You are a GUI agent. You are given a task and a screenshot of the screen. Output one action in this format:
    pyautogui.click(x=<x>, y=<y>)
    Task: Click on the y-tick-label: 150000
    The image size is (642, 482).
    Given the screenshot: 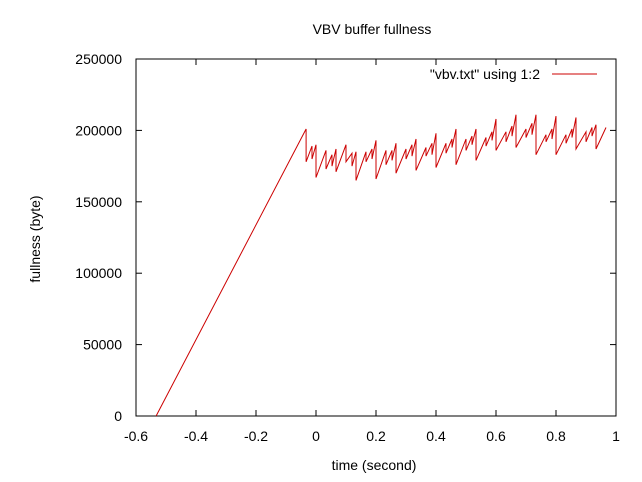 What is the action you would take?
    pyautogui.click(x=98, y=202)
    